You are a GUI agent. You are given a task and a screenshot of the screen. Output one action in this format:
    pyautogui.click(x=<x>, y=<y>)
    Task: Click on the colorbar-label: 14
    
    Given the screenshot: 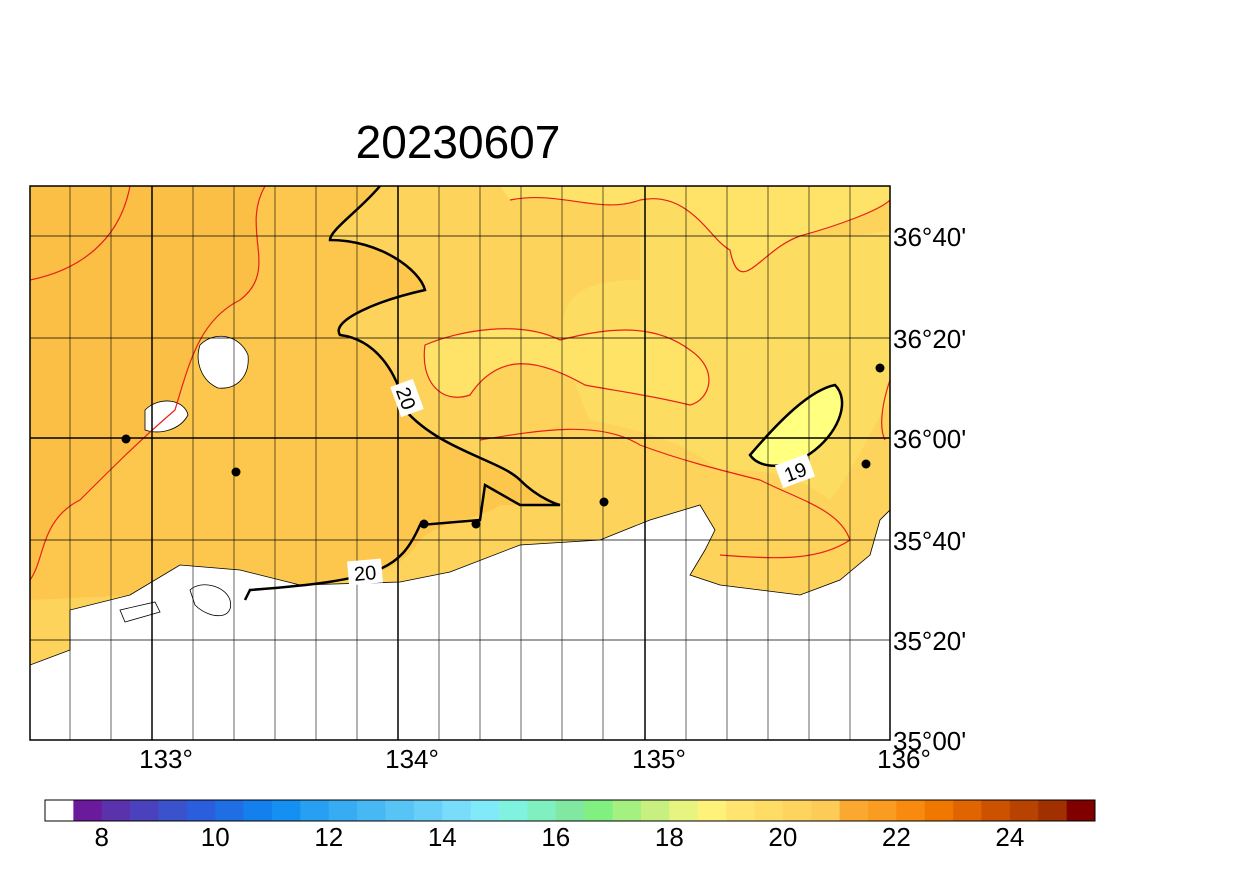 What is the action you would take?
    pyautogui.click(x=442, y=837)
    